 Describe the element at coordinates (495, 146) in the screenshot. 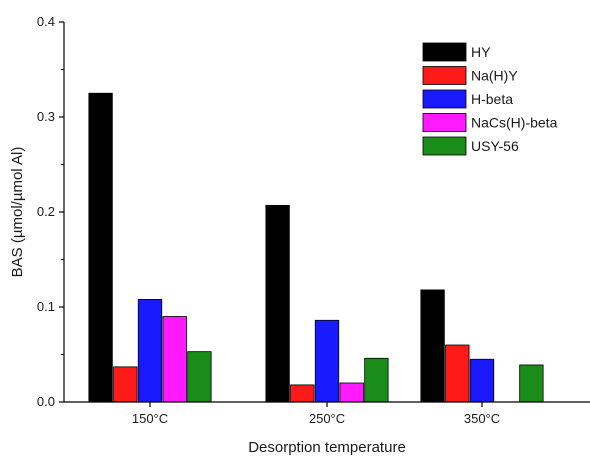

I see `legend-label: USY-56` at that location.